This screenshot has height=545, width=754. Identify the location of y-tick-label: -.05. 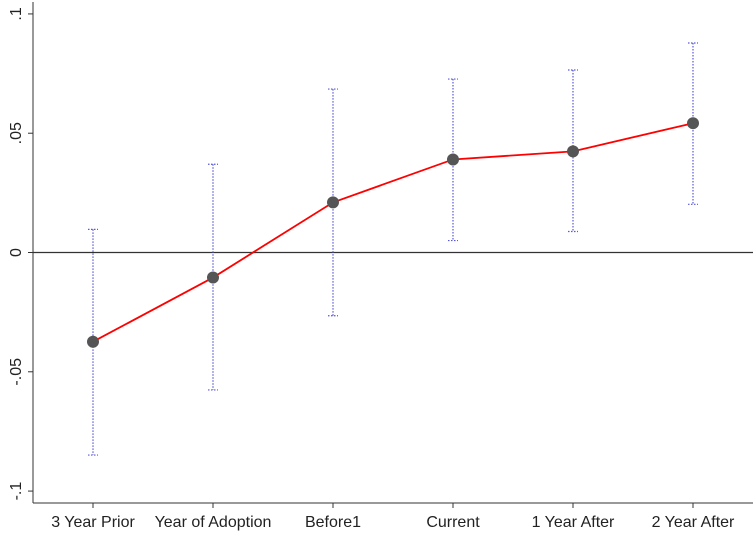
(16, 372).